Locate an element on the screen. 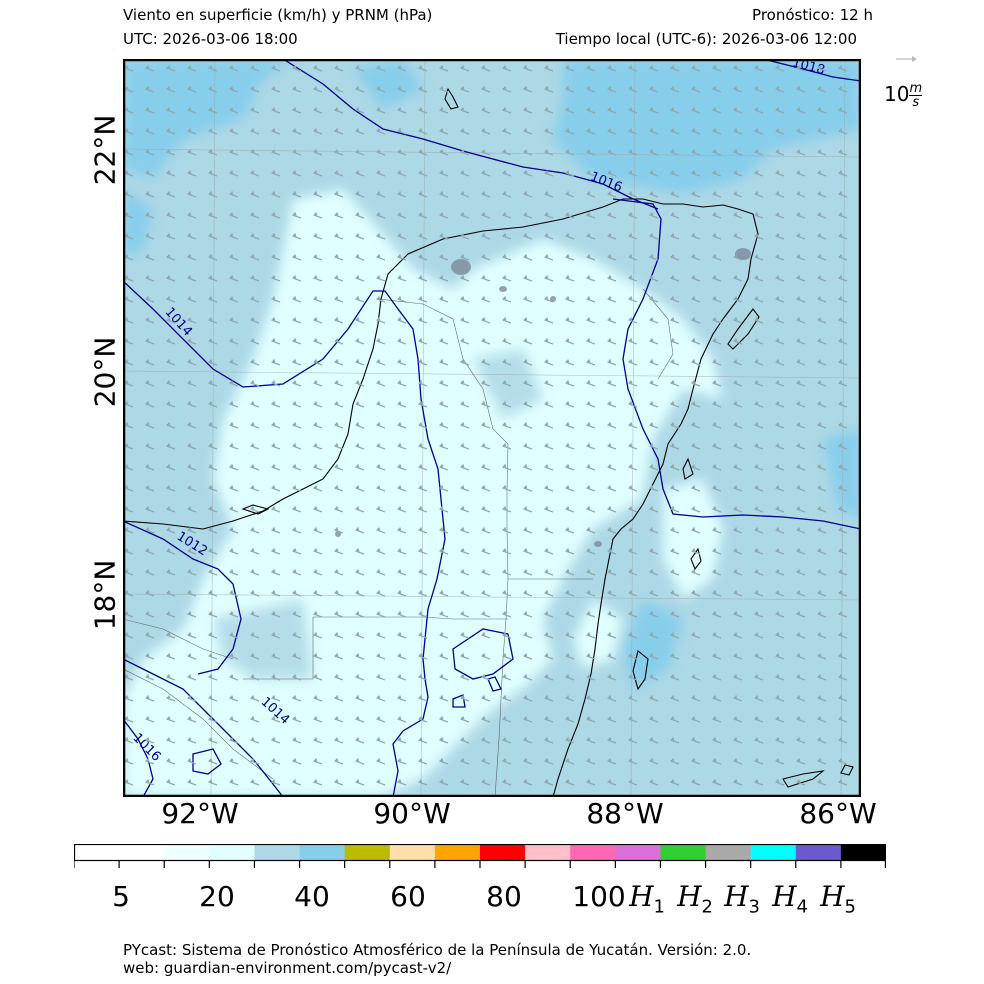 Image resolution: width=984 pixels, height=984 pixels. colorbar-label: 100 is located at coordinates (599, 896).